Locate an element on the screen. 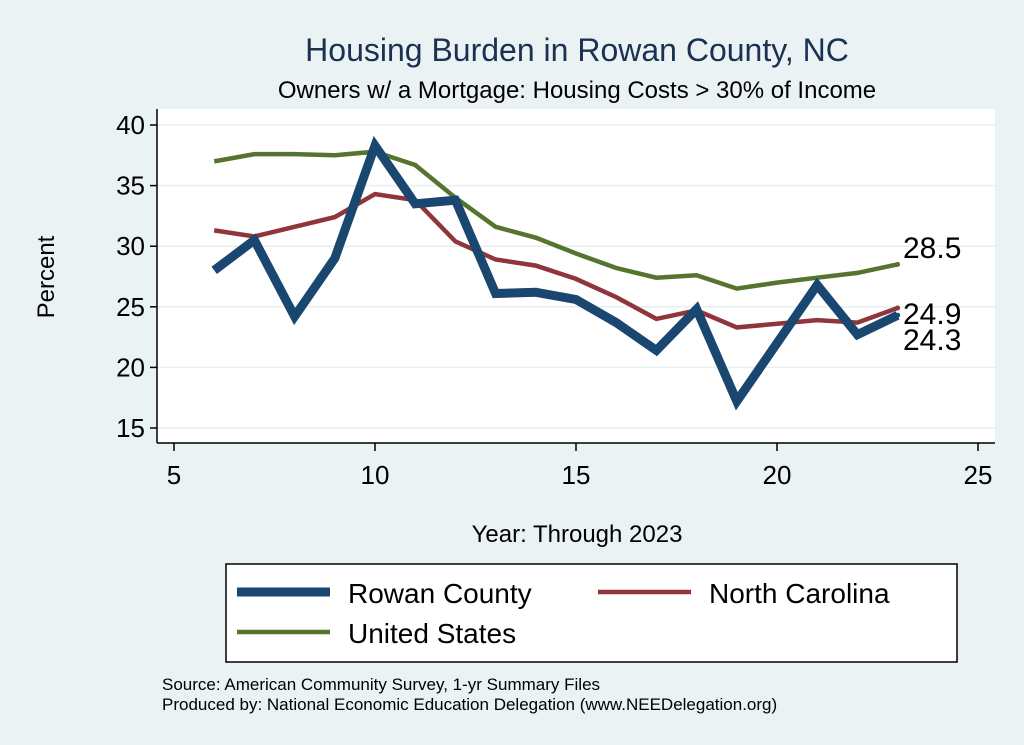  y-tick-label-20: 20 is located at coordinates (130, 367).